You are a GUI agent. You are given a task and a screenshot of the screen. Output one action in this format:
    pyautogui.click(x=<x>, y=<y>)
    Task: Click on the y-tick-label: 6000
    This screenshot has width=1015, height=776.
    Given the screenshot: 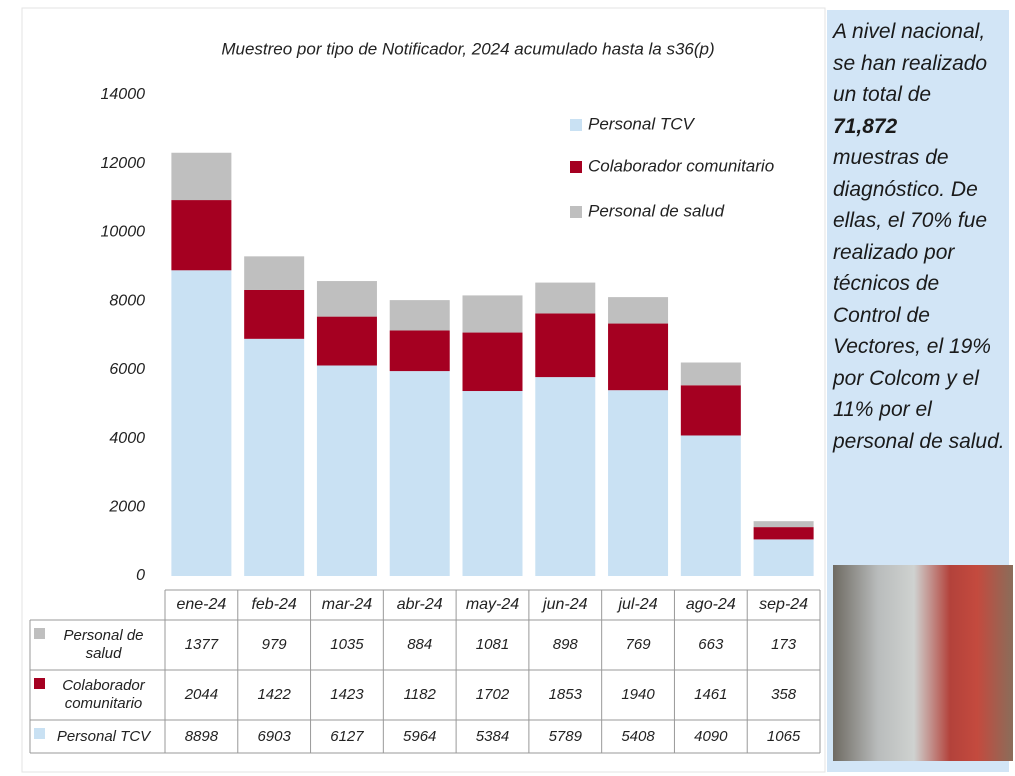 What is the action you would take?
    pyautogui.click(x=127, y=369)
    